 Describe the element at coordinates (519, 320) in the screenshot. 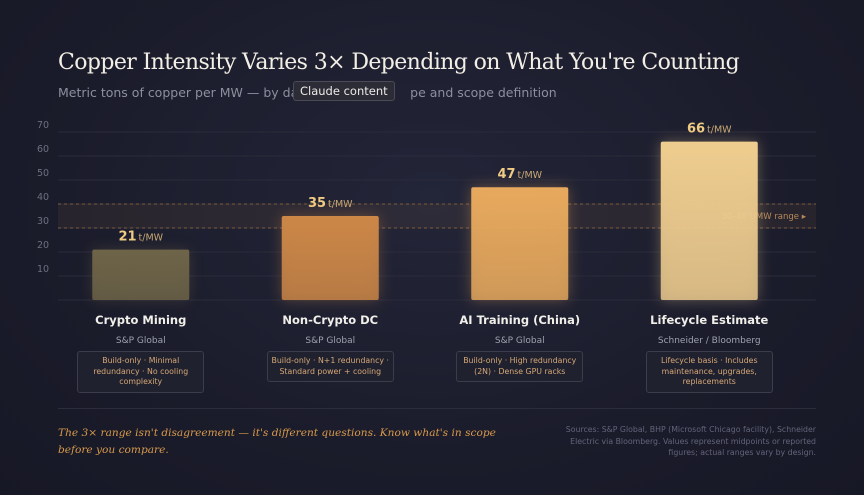

I see `x-category-label: AI Training (China)` at that location.